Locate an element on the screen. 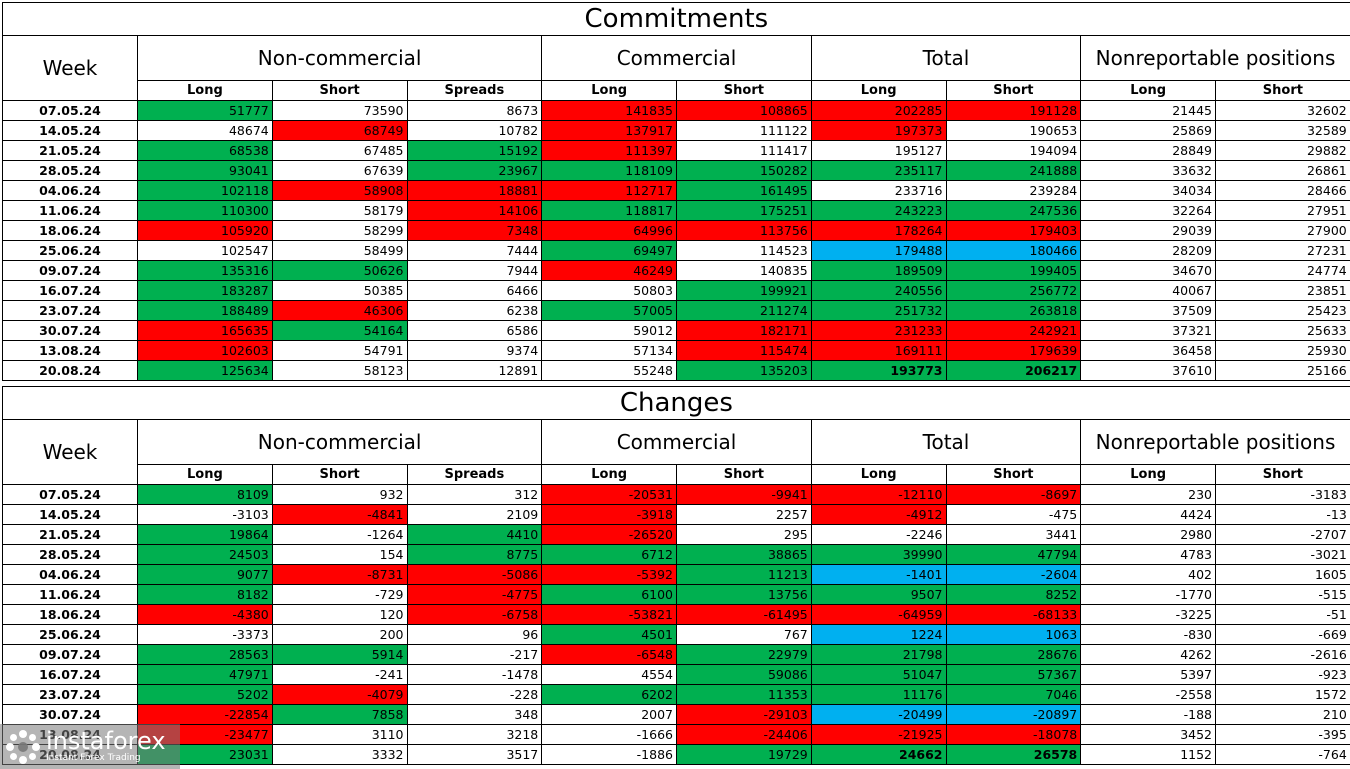 This screenshot has width=1350, height=769. value-cell: 111122 is located at coordinates (744, 130).